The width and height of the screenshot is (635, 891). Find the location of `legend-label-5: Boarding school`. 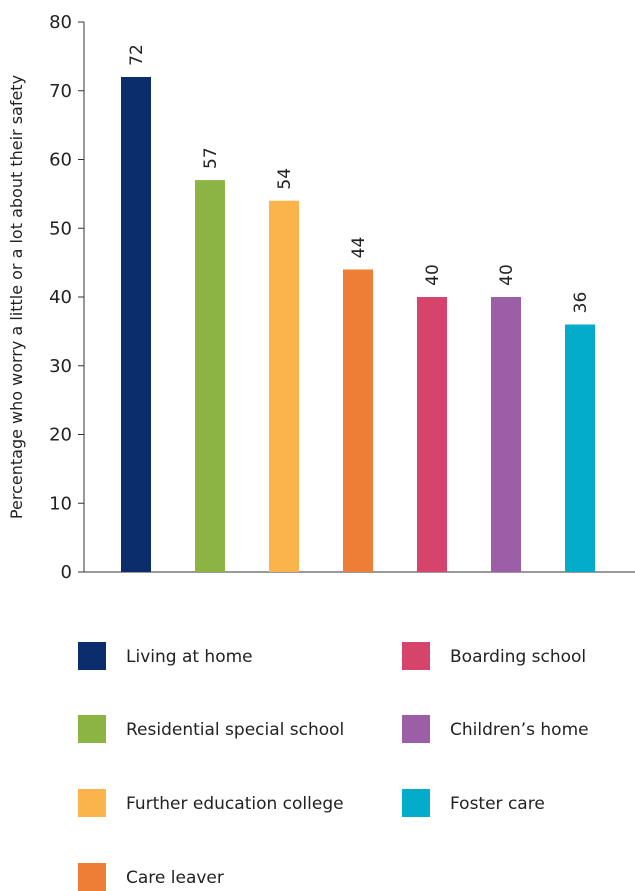

legend-label-5: Boarding school is located at coordinates (518, 657).